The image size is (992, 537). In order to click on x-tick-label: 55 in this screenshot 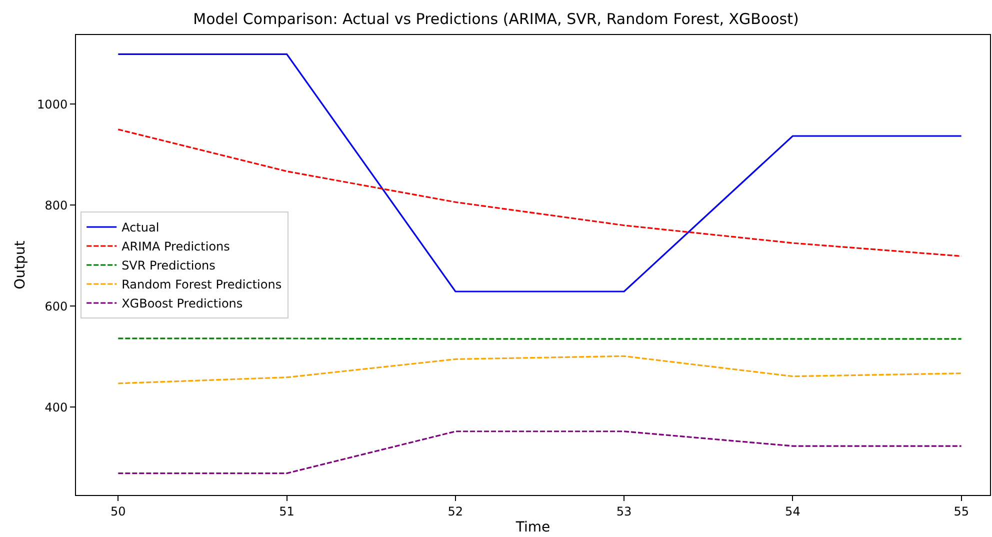, I will do `click(961, 511)`.